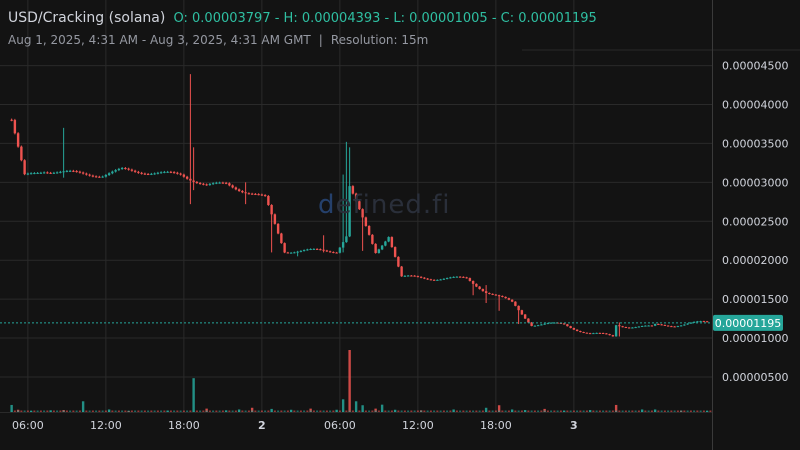  Describe the element at coordinates (496, 425) in the screenshot. I see `x-tick-label: 18:00` at that location.